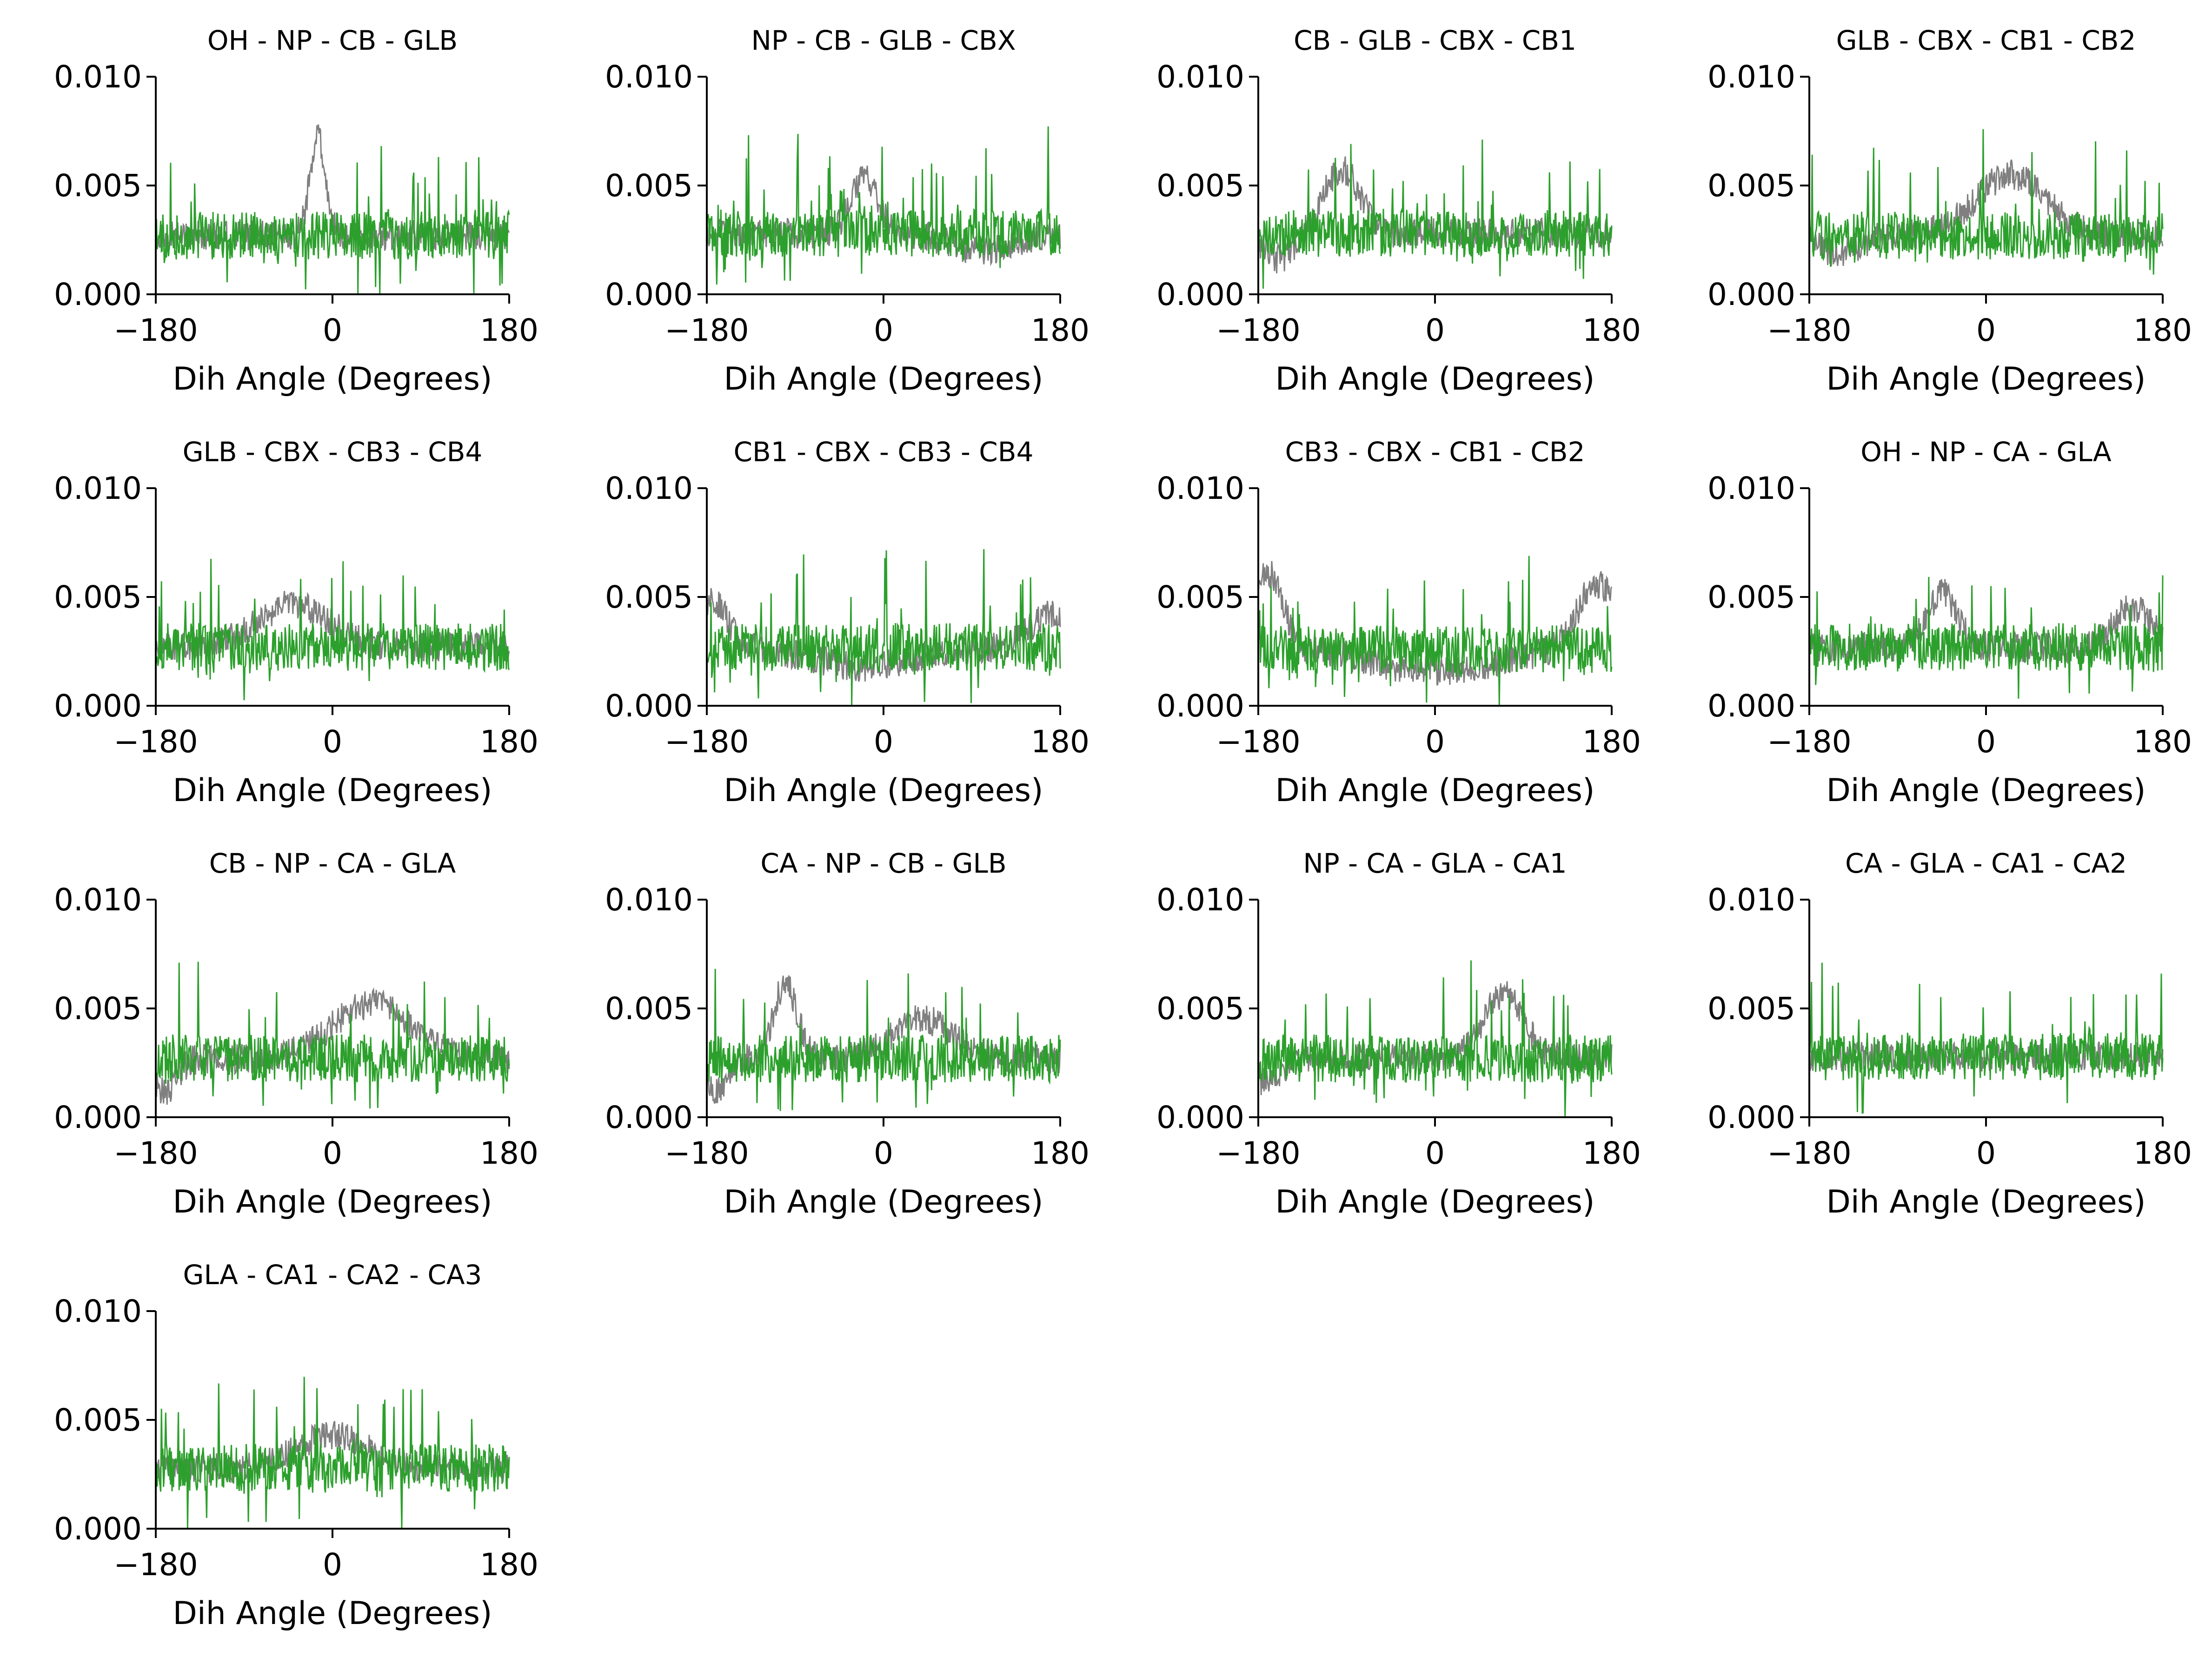  I want to click on subplot-title: CA - NP - CB - GLB, so click(883, 863).